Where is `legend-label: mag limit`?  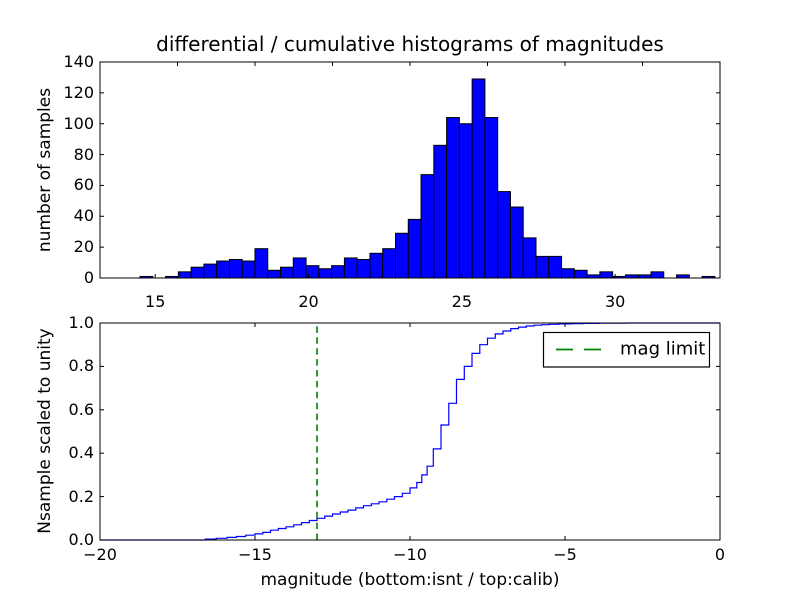 legend-label: mag limit is located at coordinates (663, 349).